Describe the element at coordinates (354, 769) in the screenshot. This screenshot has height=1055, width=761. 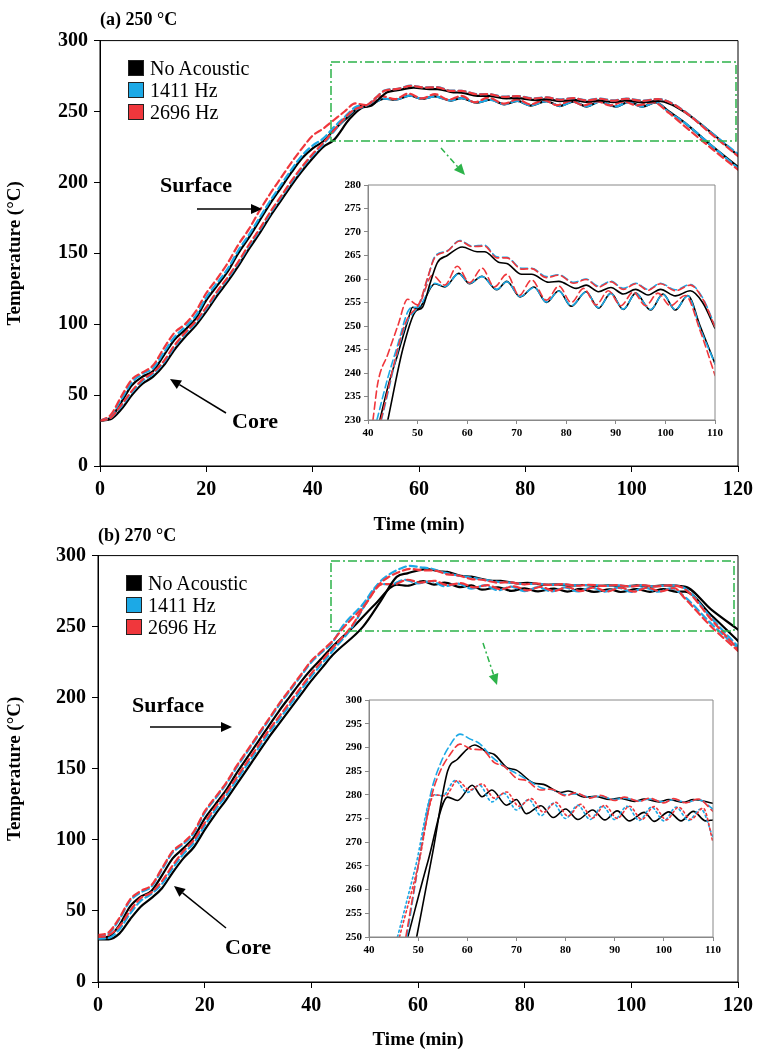
I see `y-tick-label: 285` at that location.